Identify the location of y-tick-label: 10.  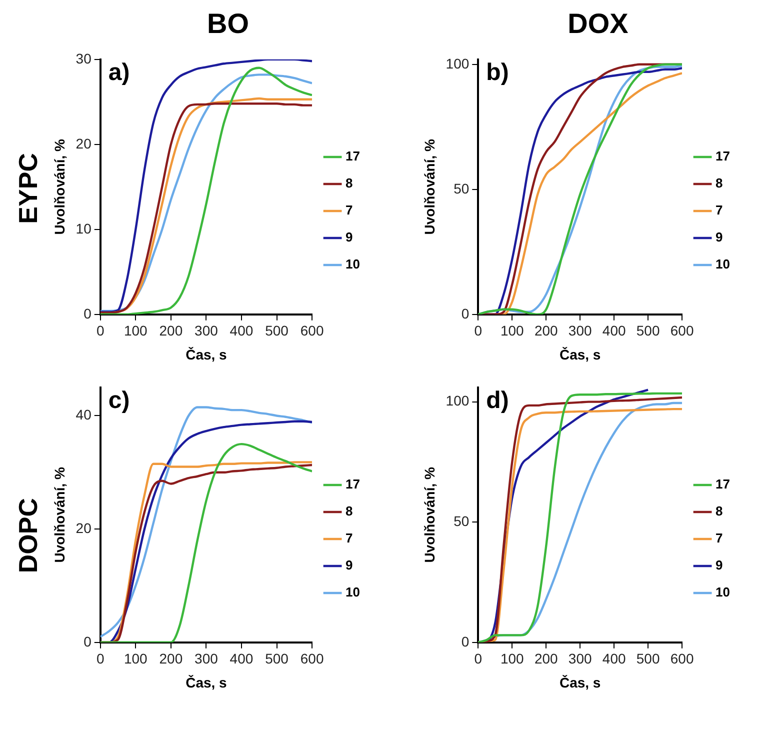
(84, 228).